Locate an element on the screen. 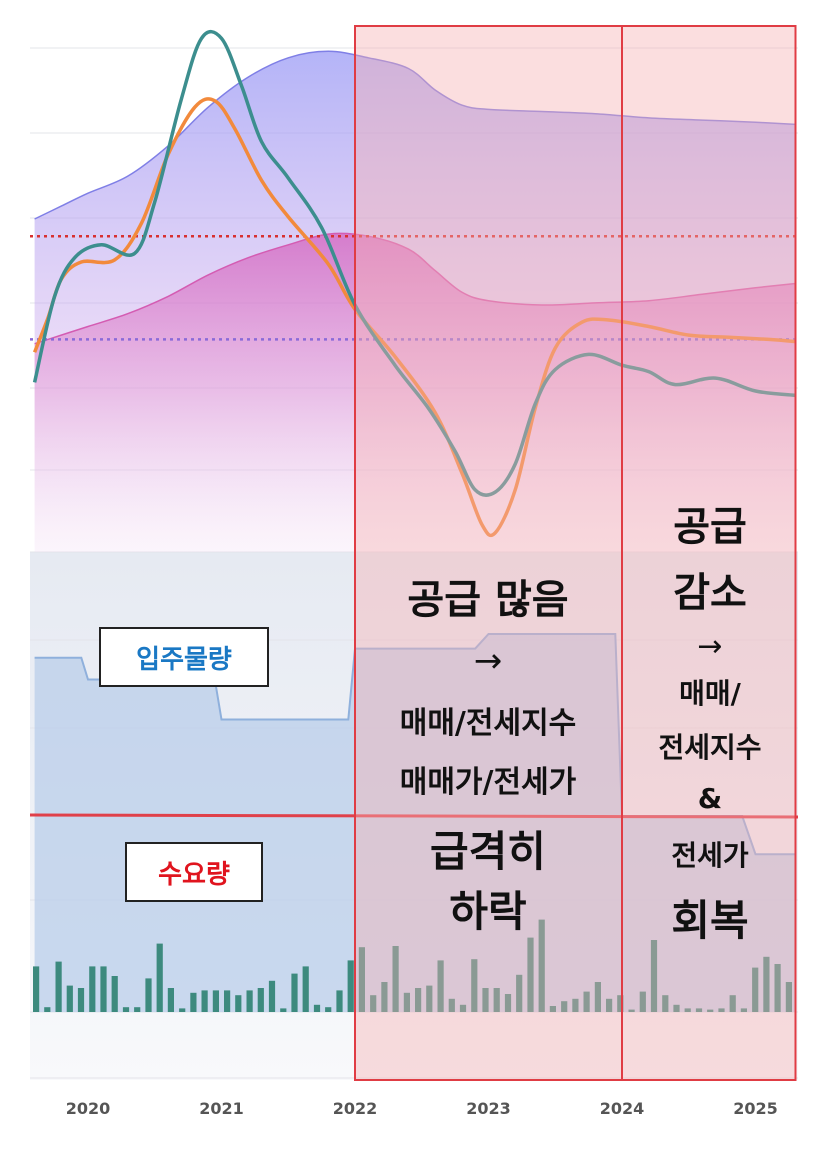 The width and height of the screenshot is (827, 1150). supply-label: 입주물량 is located at coordinates (184, 660).